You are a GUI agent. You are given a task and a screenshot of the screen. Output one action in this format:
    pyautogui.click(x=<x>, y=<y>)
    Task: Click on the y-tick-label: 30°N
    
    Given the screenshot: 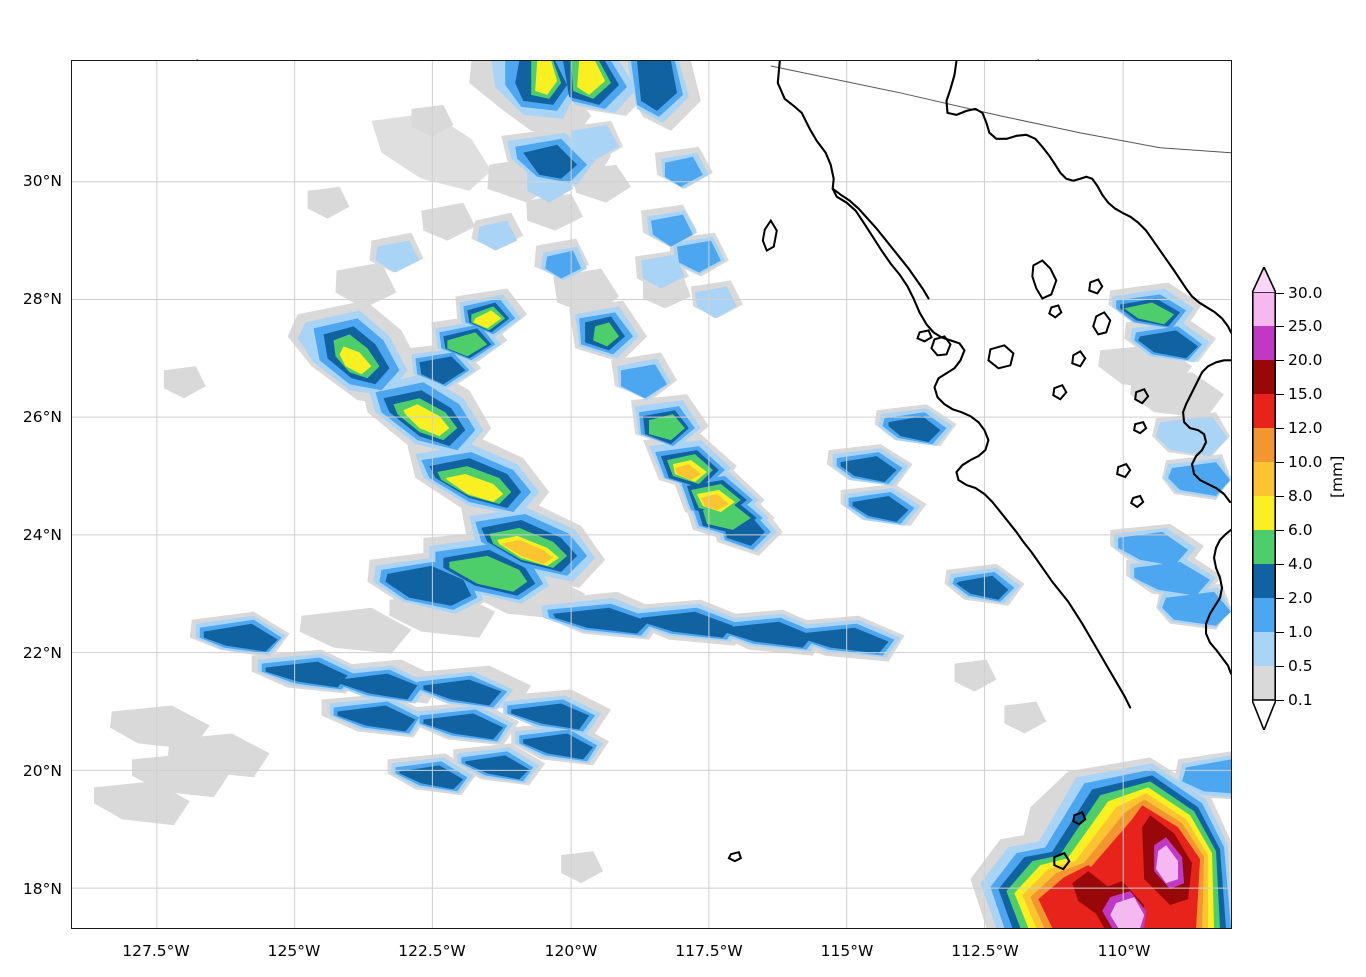 What is the action you would take?
    pyautogui.click(x=42, y=181)
    